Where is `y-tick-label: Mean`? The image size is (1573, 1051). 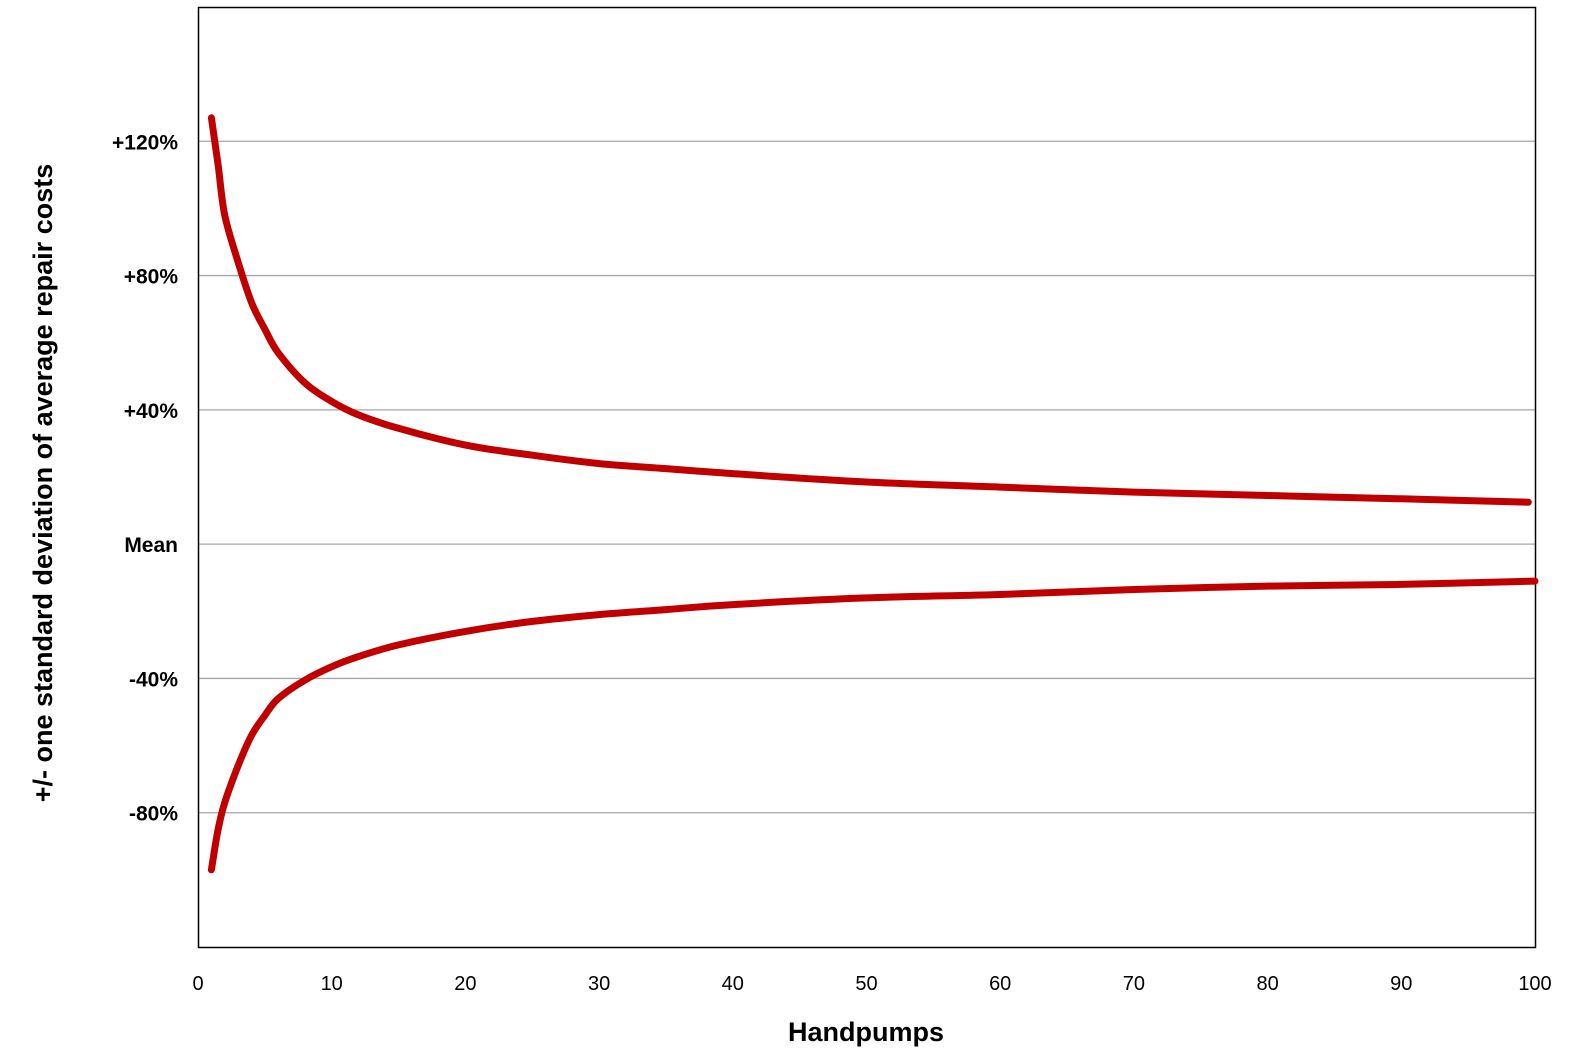 y-tick-label: Mean is located at coordinates (151, 545).